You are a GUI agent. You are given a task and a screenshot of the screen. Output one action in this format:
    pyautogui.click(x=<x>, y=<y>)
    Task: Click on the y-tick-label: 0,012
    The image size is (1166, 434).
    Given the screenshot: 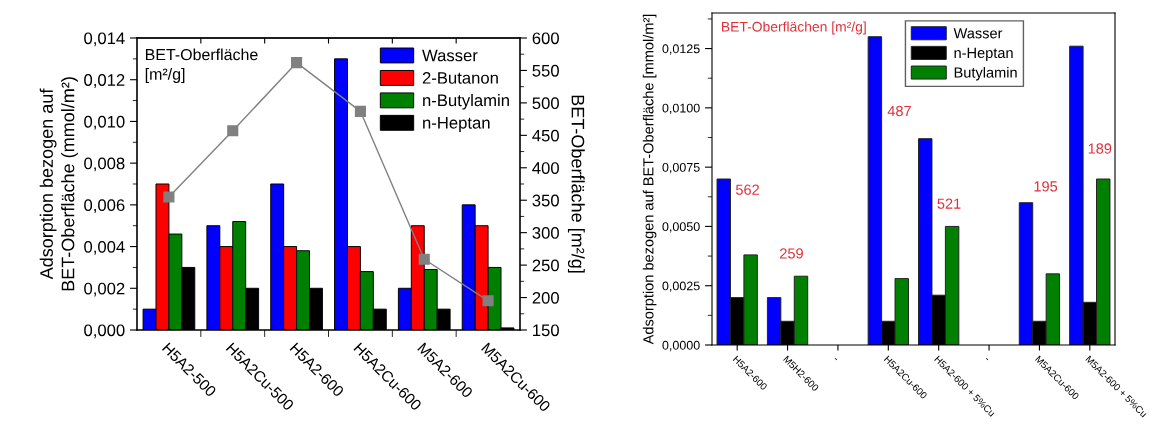 What is the action you would take?
    pyautogui.click(x=104, y=81)
    